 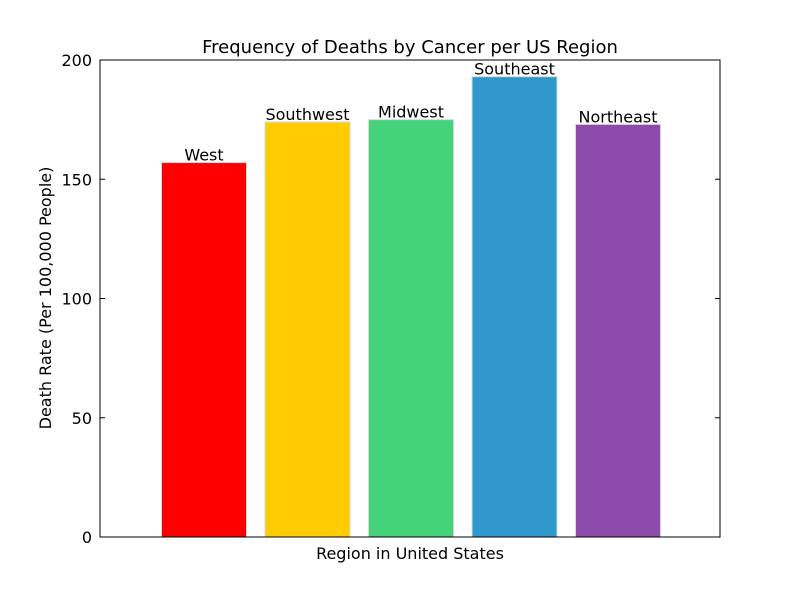 What do you see at coordinates (307, 329) in the screenshot?
I see `bar-southwest` at bounding box center [307, 329].